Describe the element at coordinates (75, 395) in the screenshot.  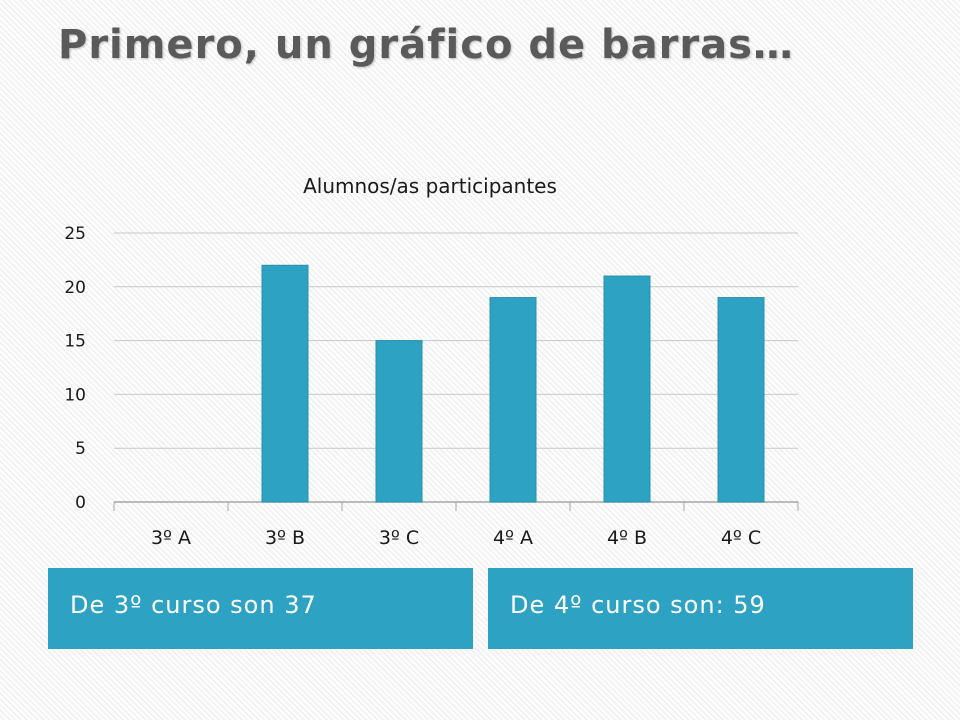
I see `y-tick-label: 10` at that location.